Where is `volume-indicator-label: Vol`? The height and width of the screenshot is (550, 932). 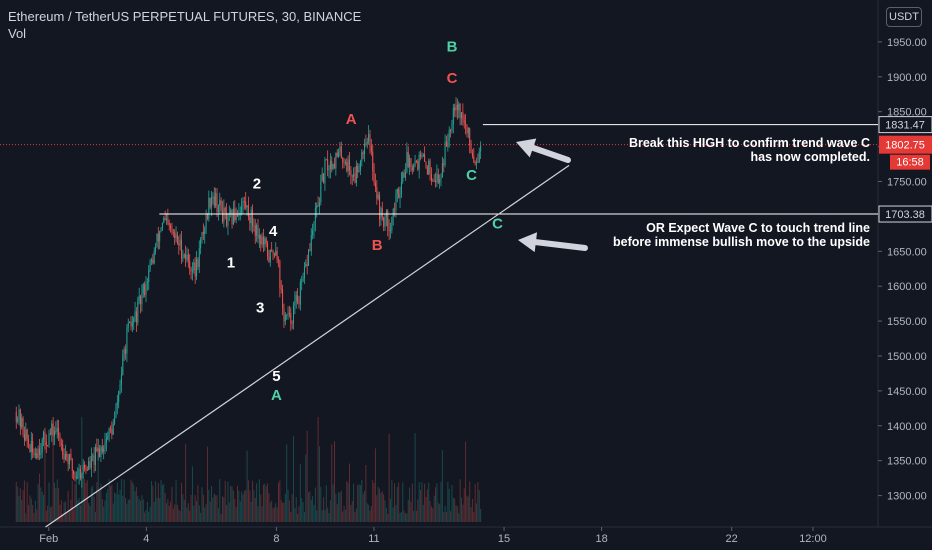
volume-indicator-label: Vol is located at coordinates (17, 33).